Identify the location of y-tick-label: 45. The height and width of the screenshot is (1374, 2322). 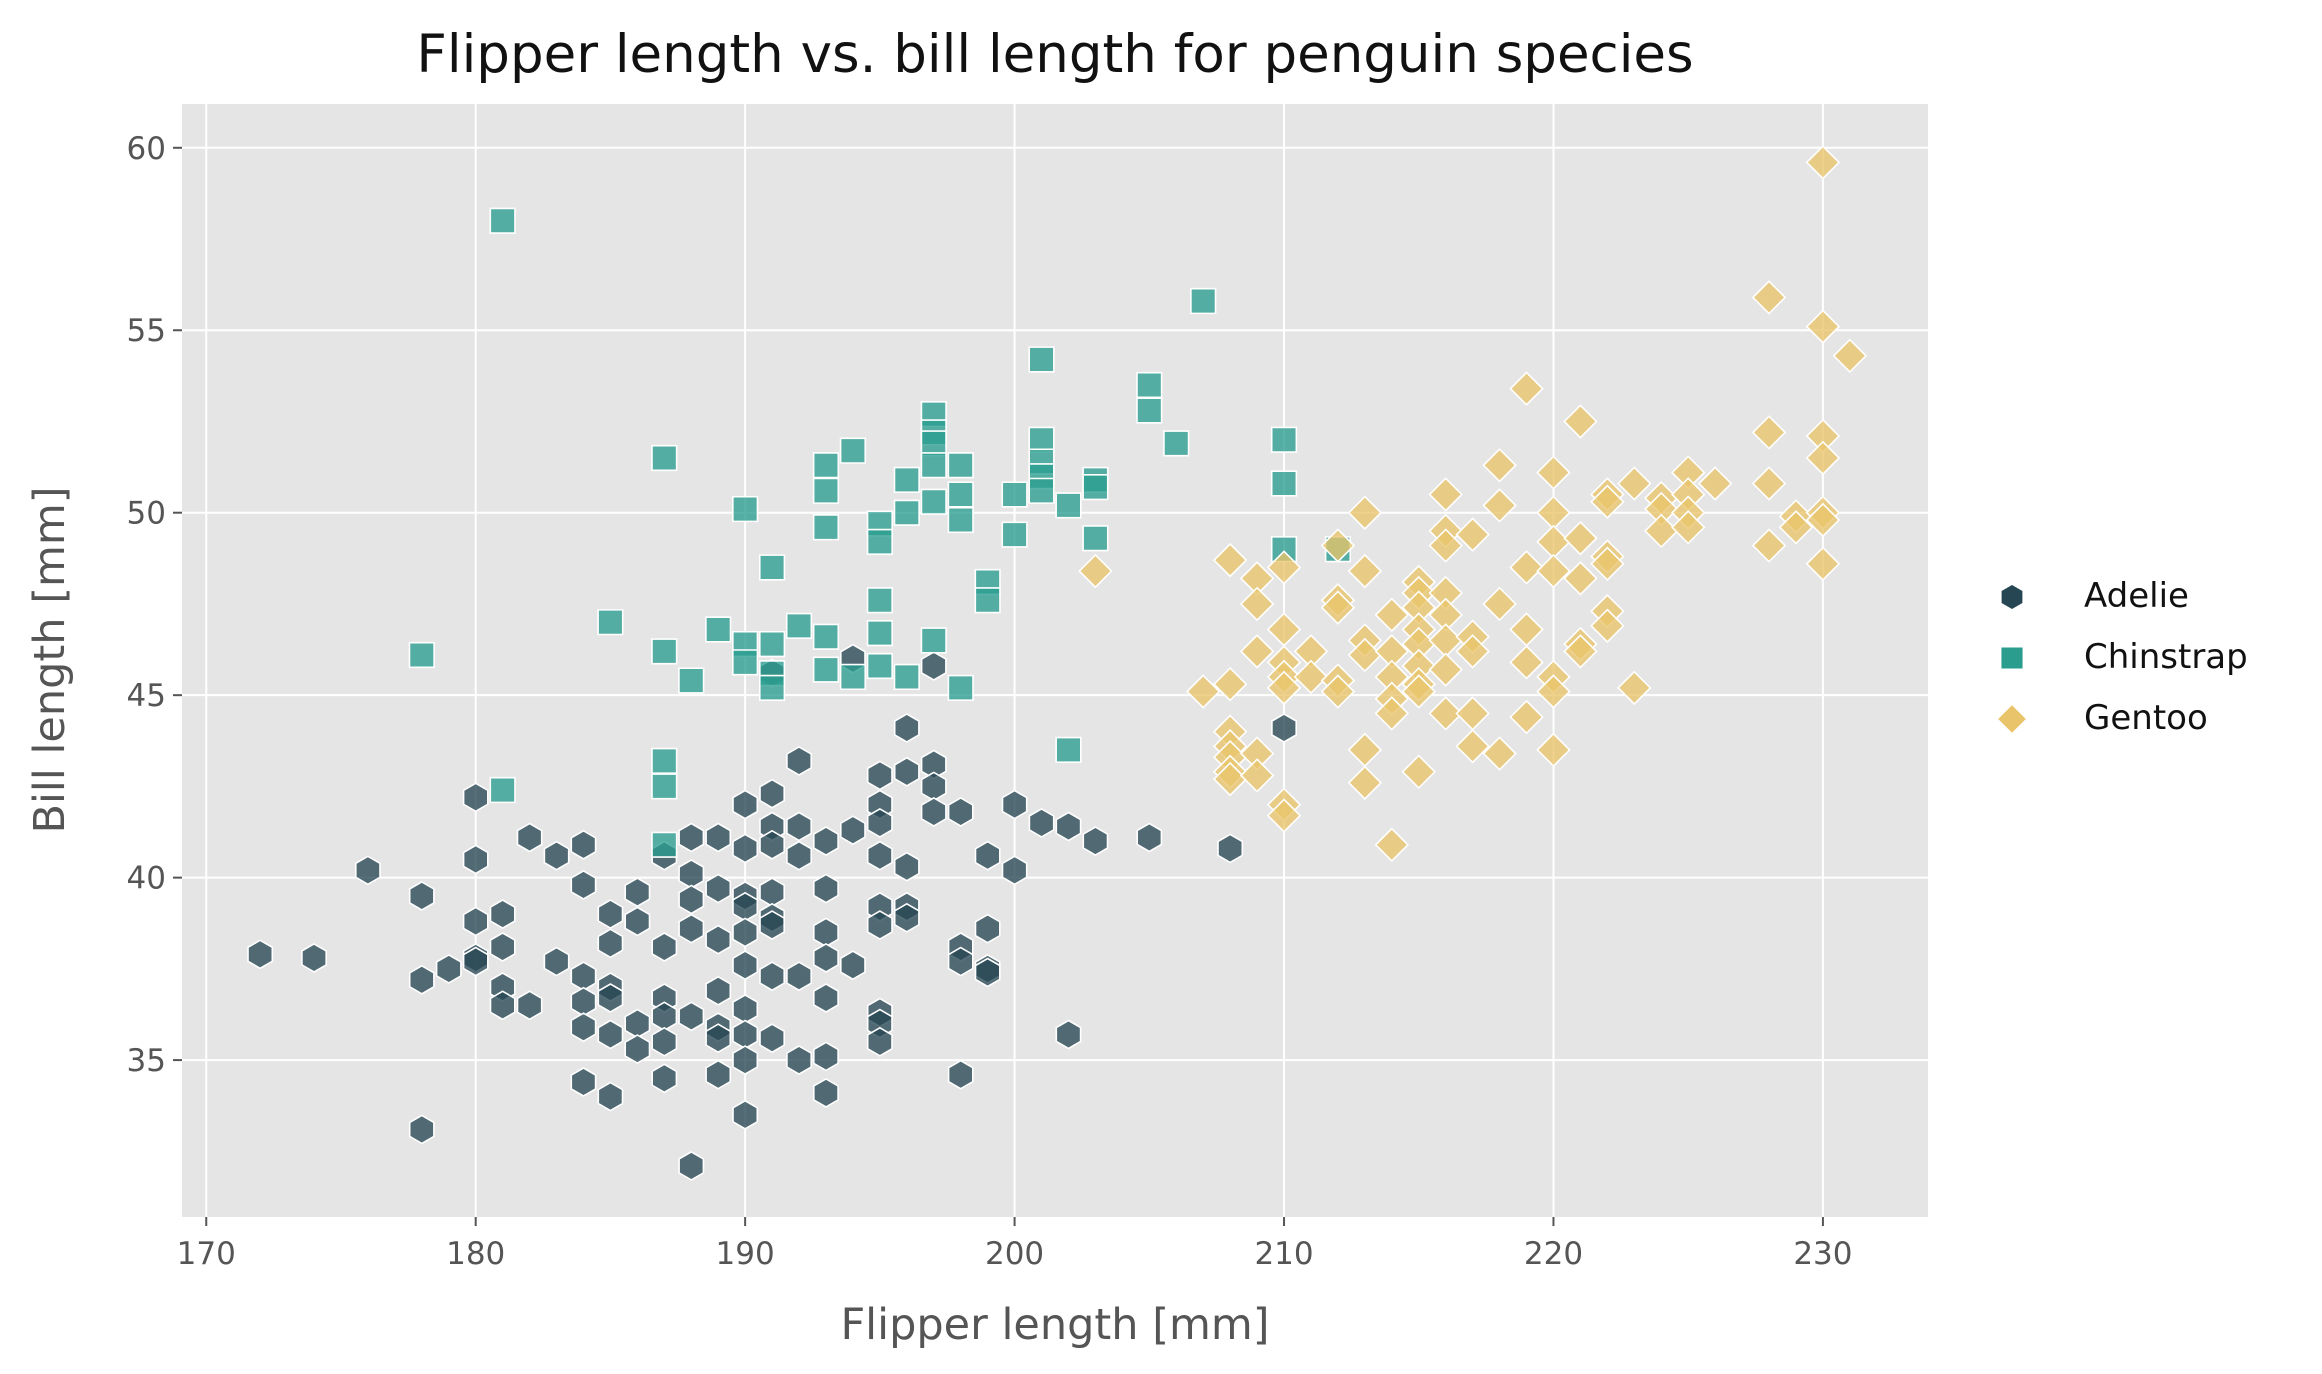
(146, 696).